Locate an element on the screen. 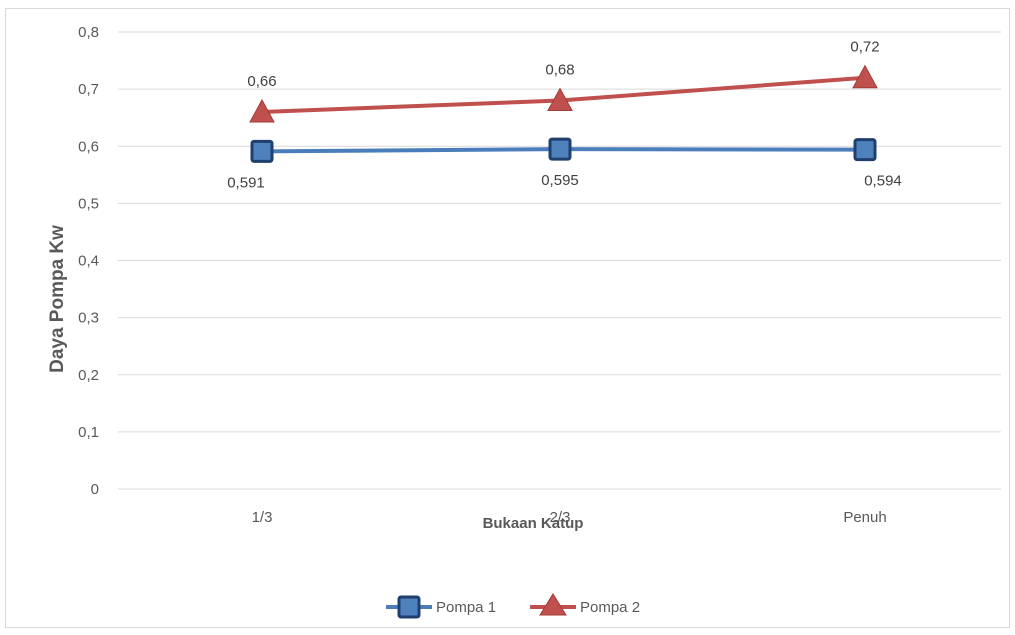  y-tick-label: 0,1 is located at coordinates (88, 432).